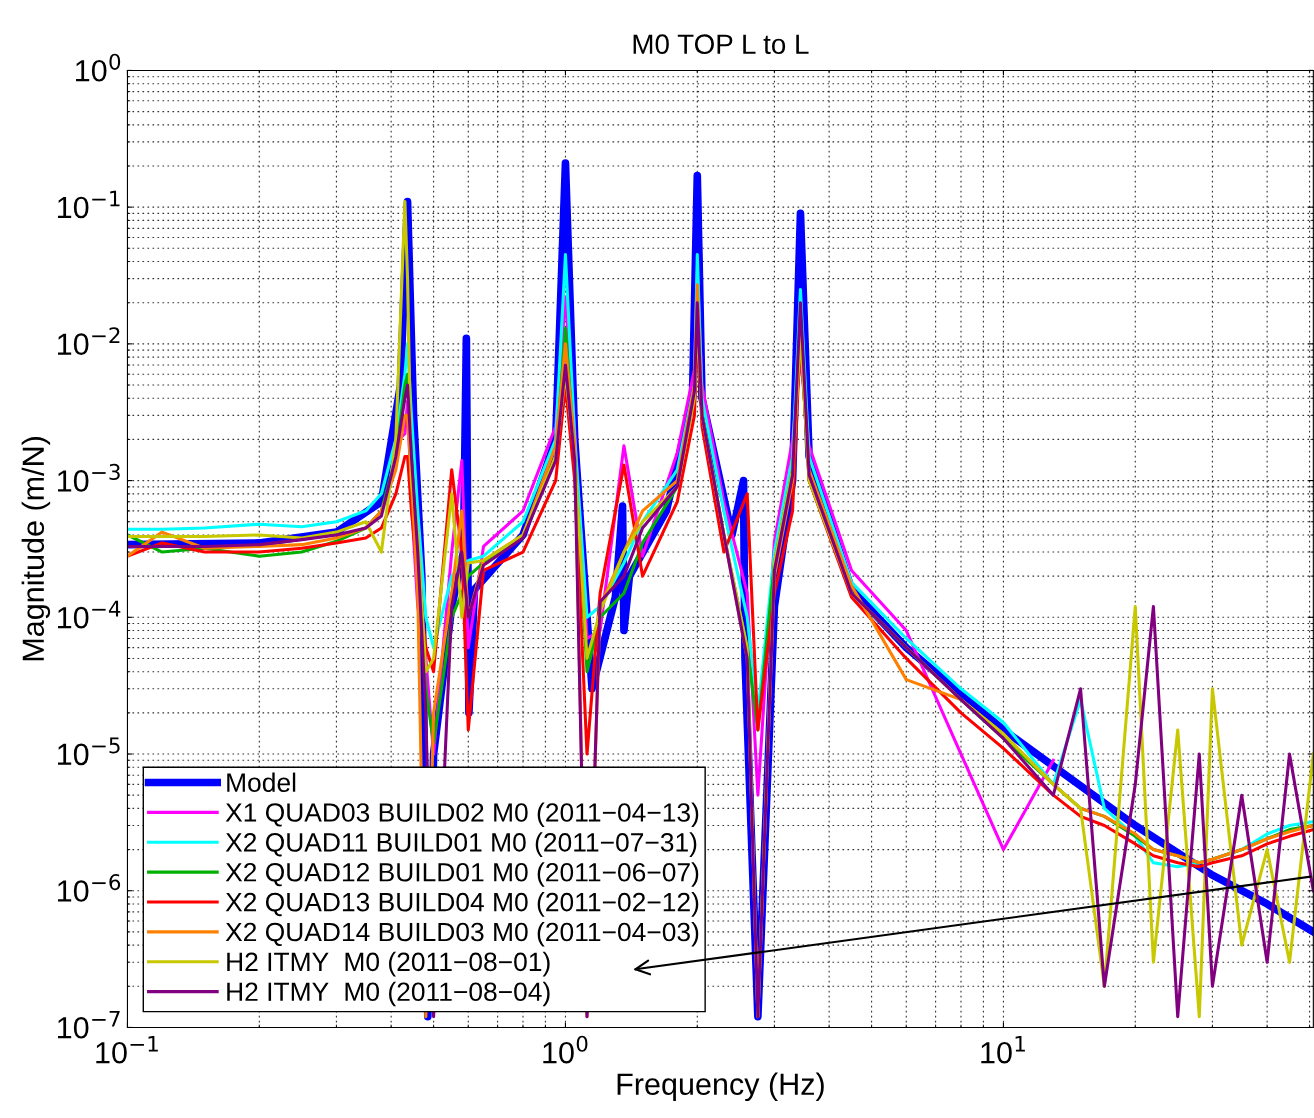 This screenshot has height=1118, width=1314. What do you see at coordinates (261, 782) in the screenshot?
I see `legend-label: Model` at bounding box center [261, 782].